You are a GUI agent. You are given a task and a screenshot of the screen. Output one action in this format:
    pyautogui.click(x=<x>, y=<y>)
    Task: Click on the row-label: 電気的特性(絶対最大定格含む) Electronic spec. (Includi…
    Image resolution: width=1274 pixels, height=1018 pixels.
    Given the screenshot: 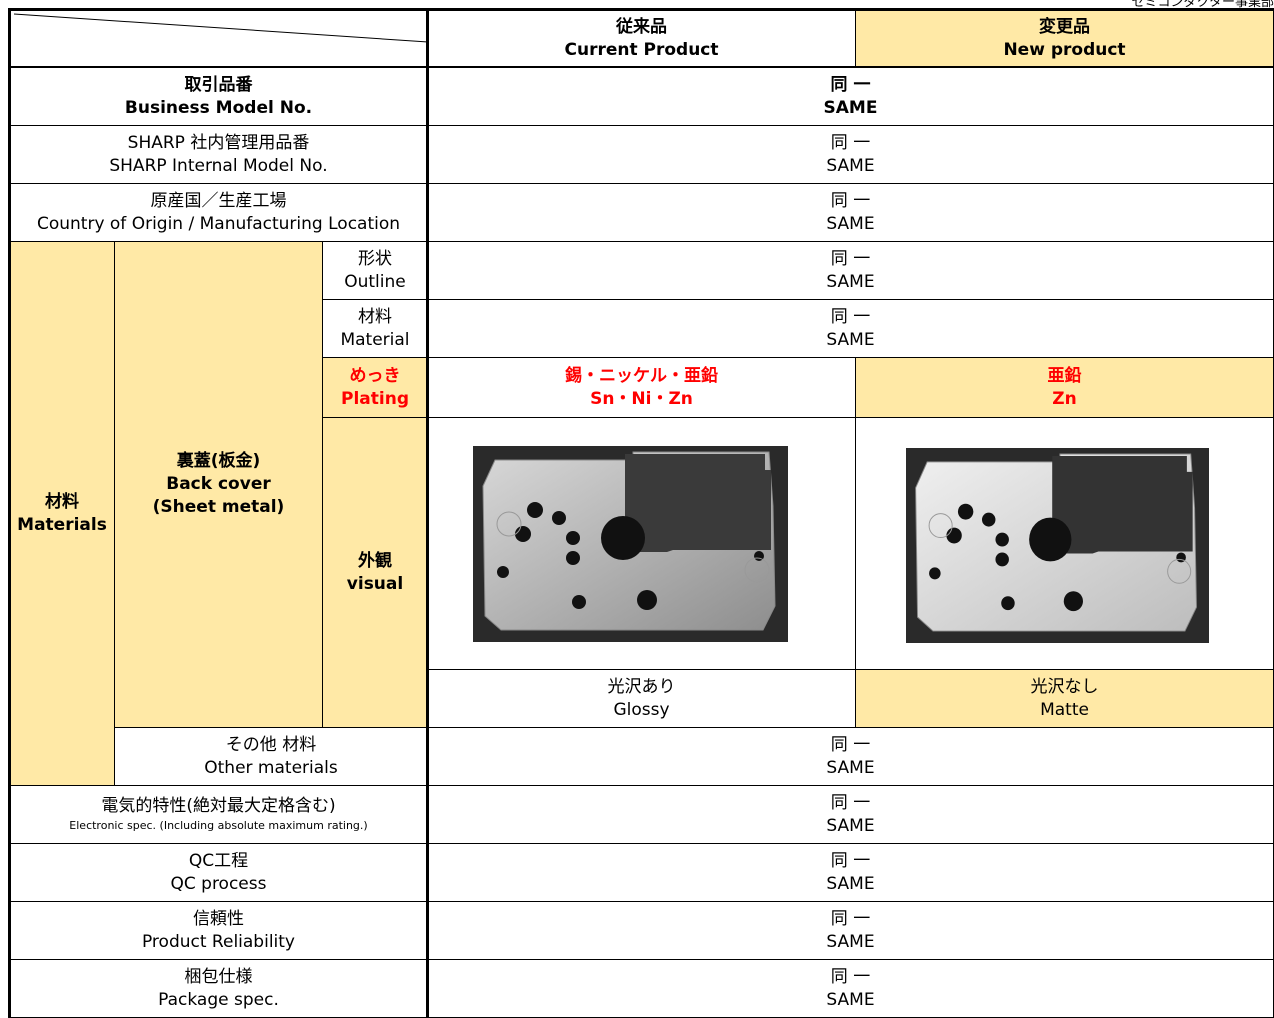 What is the action you would take?
    pyautogui.click(x=219, y=815)
    